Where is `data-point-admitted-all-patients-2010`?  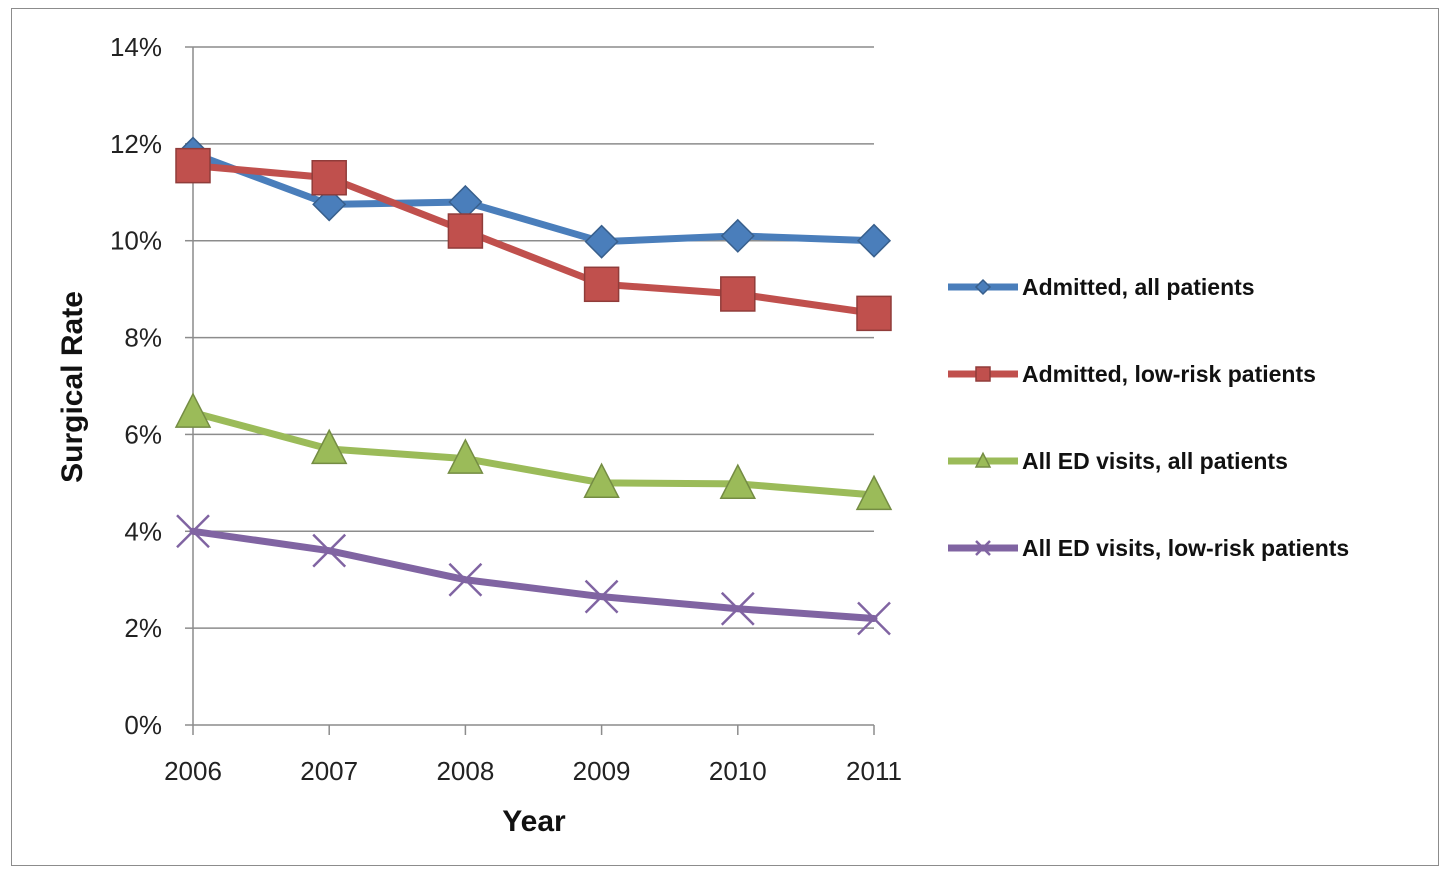 data-point-admitted-all-patients-2010 is located at coordinates (737, 235).